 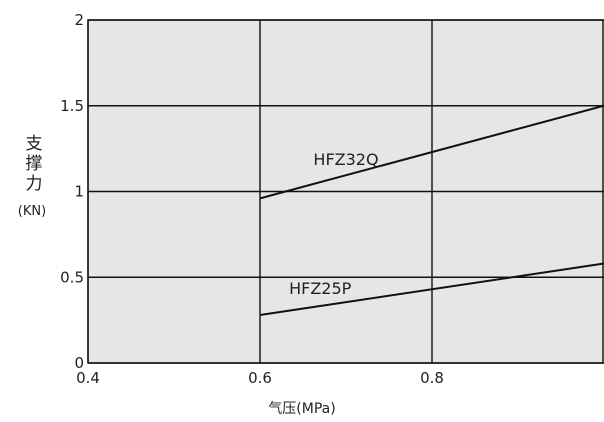 What do you see at coordinates (302, 409) in the screenshot?
I see `x-axis-label: 气压(MPa)` at bounding box center [302, 409].